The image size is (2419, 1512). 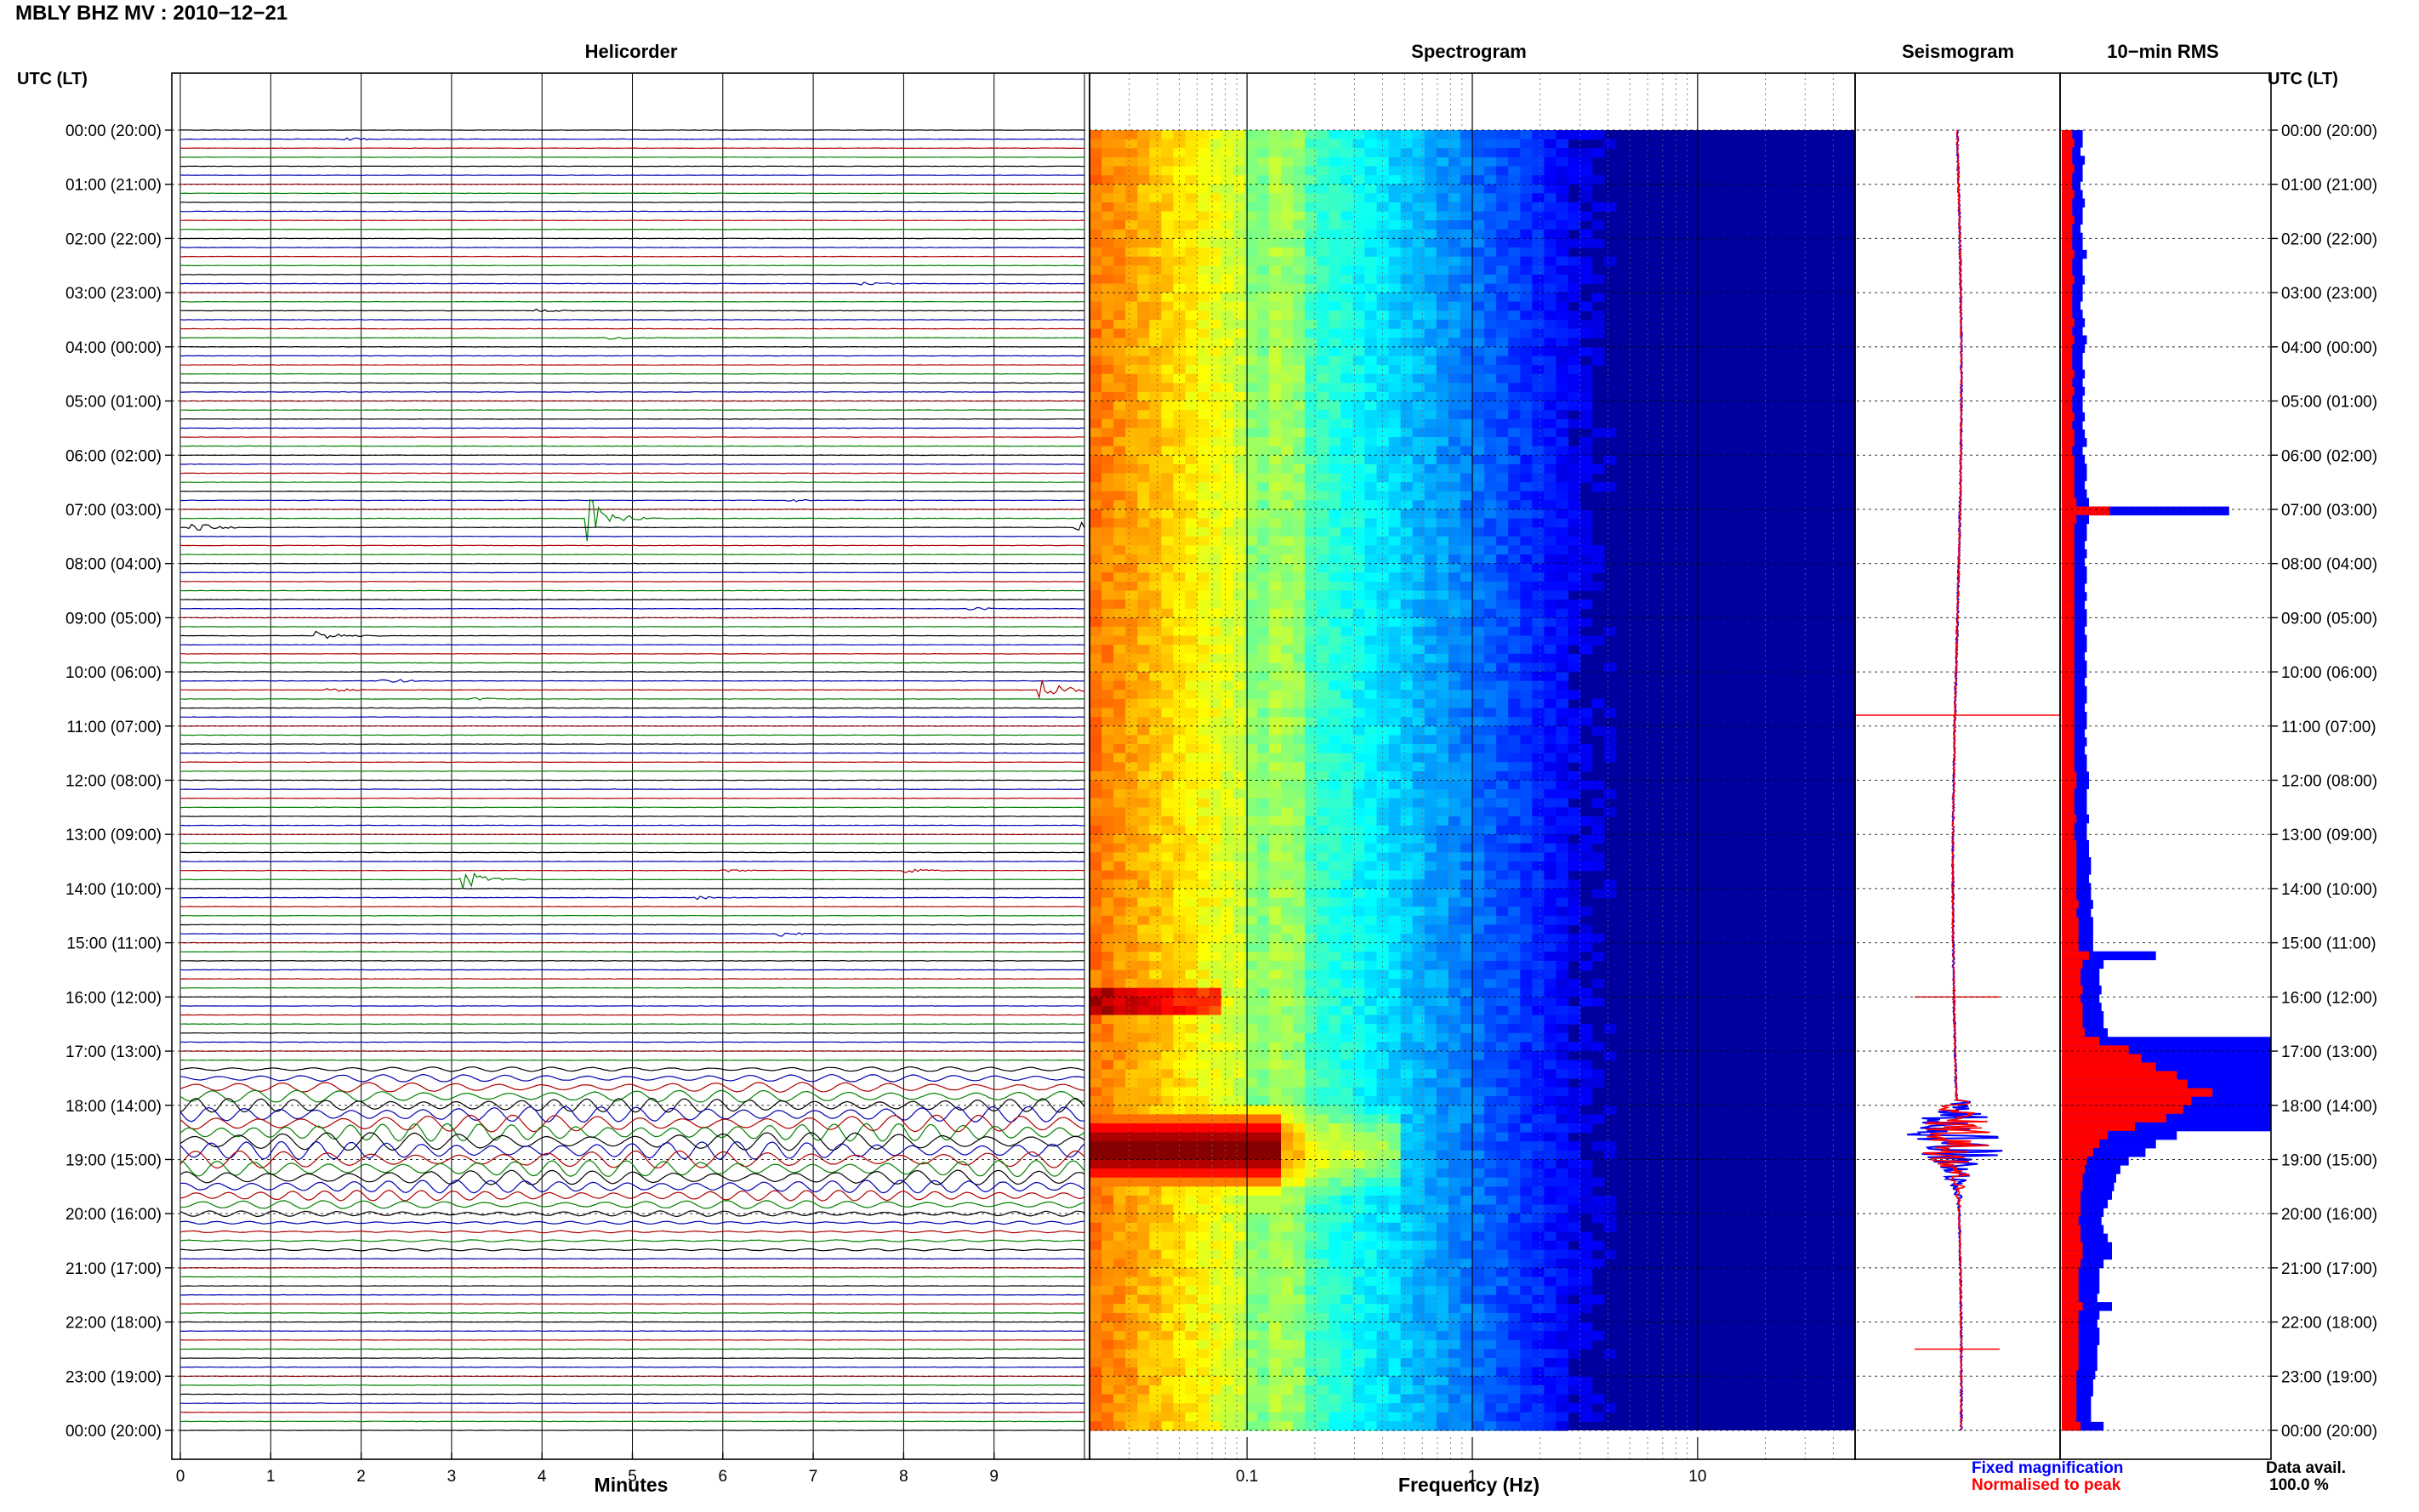 I want to click on y-tick-label-right: 06:00 (02:00), so click(x=2329, y=456).